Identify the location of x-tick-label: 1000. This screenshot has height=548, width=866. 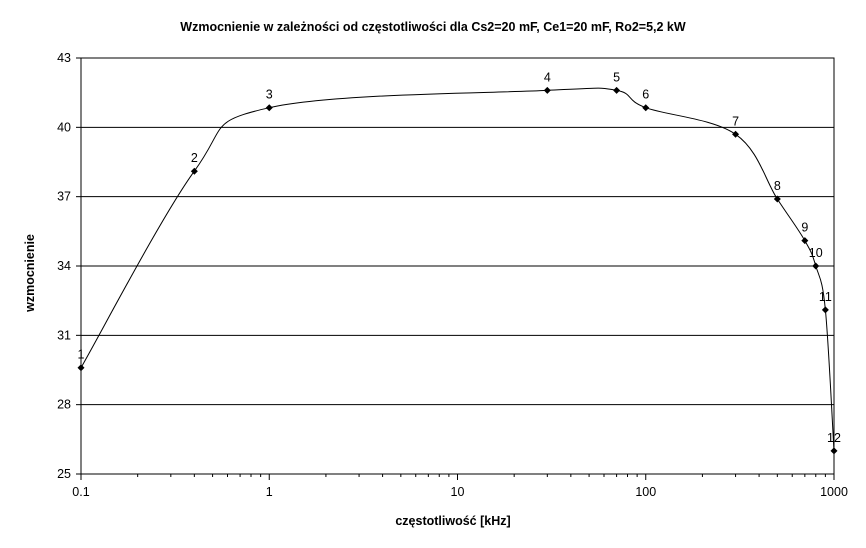
(834, 492).